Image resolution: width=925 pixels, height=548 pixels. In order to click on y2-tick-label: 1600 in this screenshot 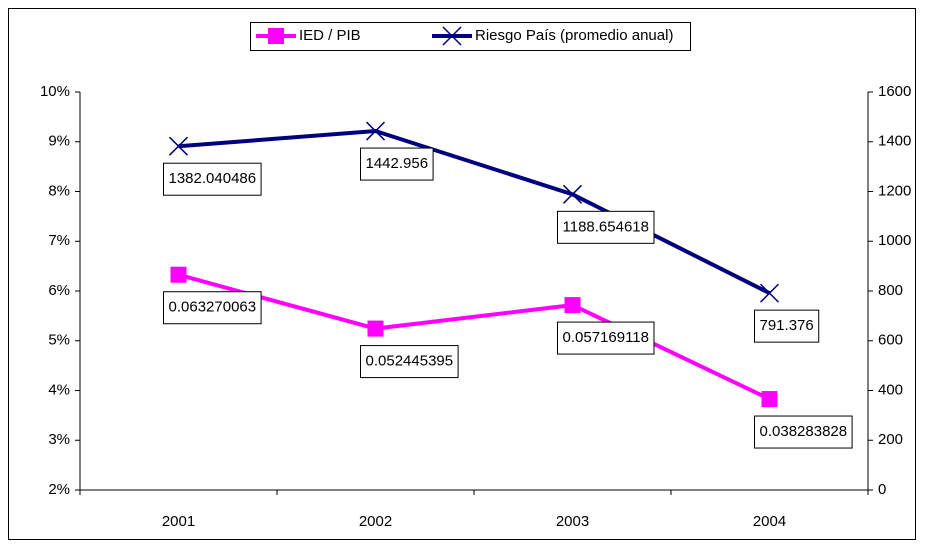, I will do `click(894, 91)`.